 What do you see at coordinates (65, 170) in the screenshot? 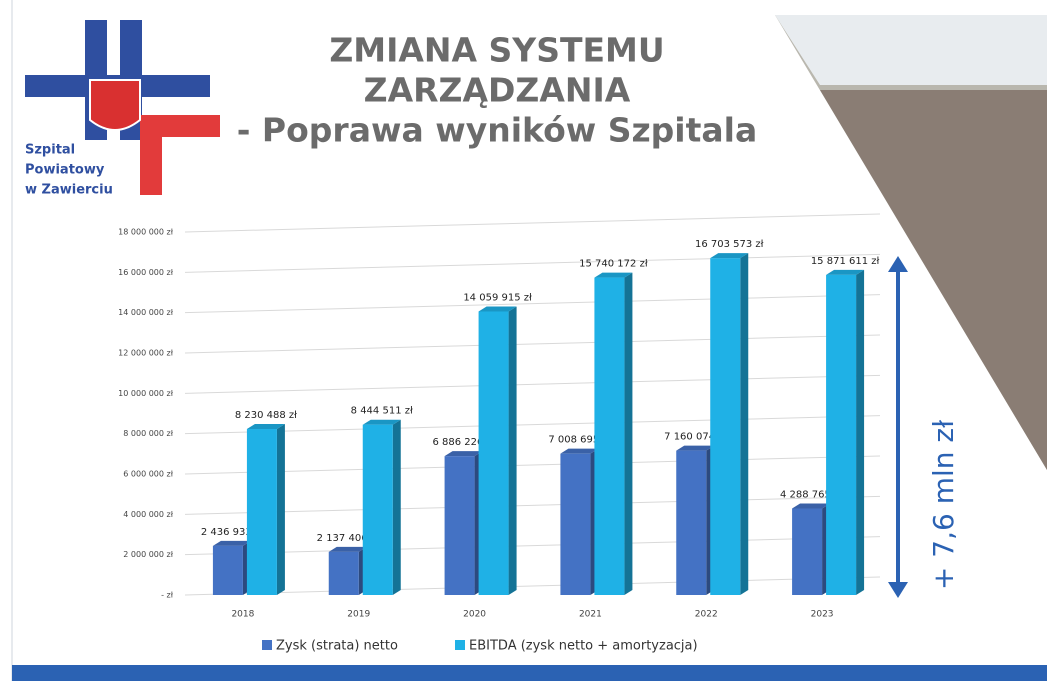
I see `logo-text: Powiatowy` at bounding box center [65, 170].